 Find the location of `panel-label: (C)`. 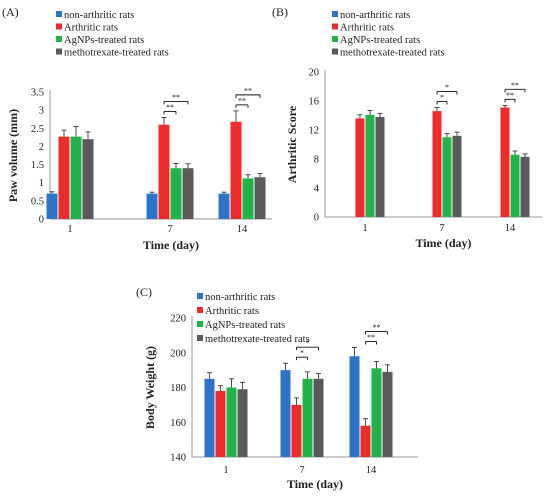

panel-label: (C) is located at coordinates (144, 292).